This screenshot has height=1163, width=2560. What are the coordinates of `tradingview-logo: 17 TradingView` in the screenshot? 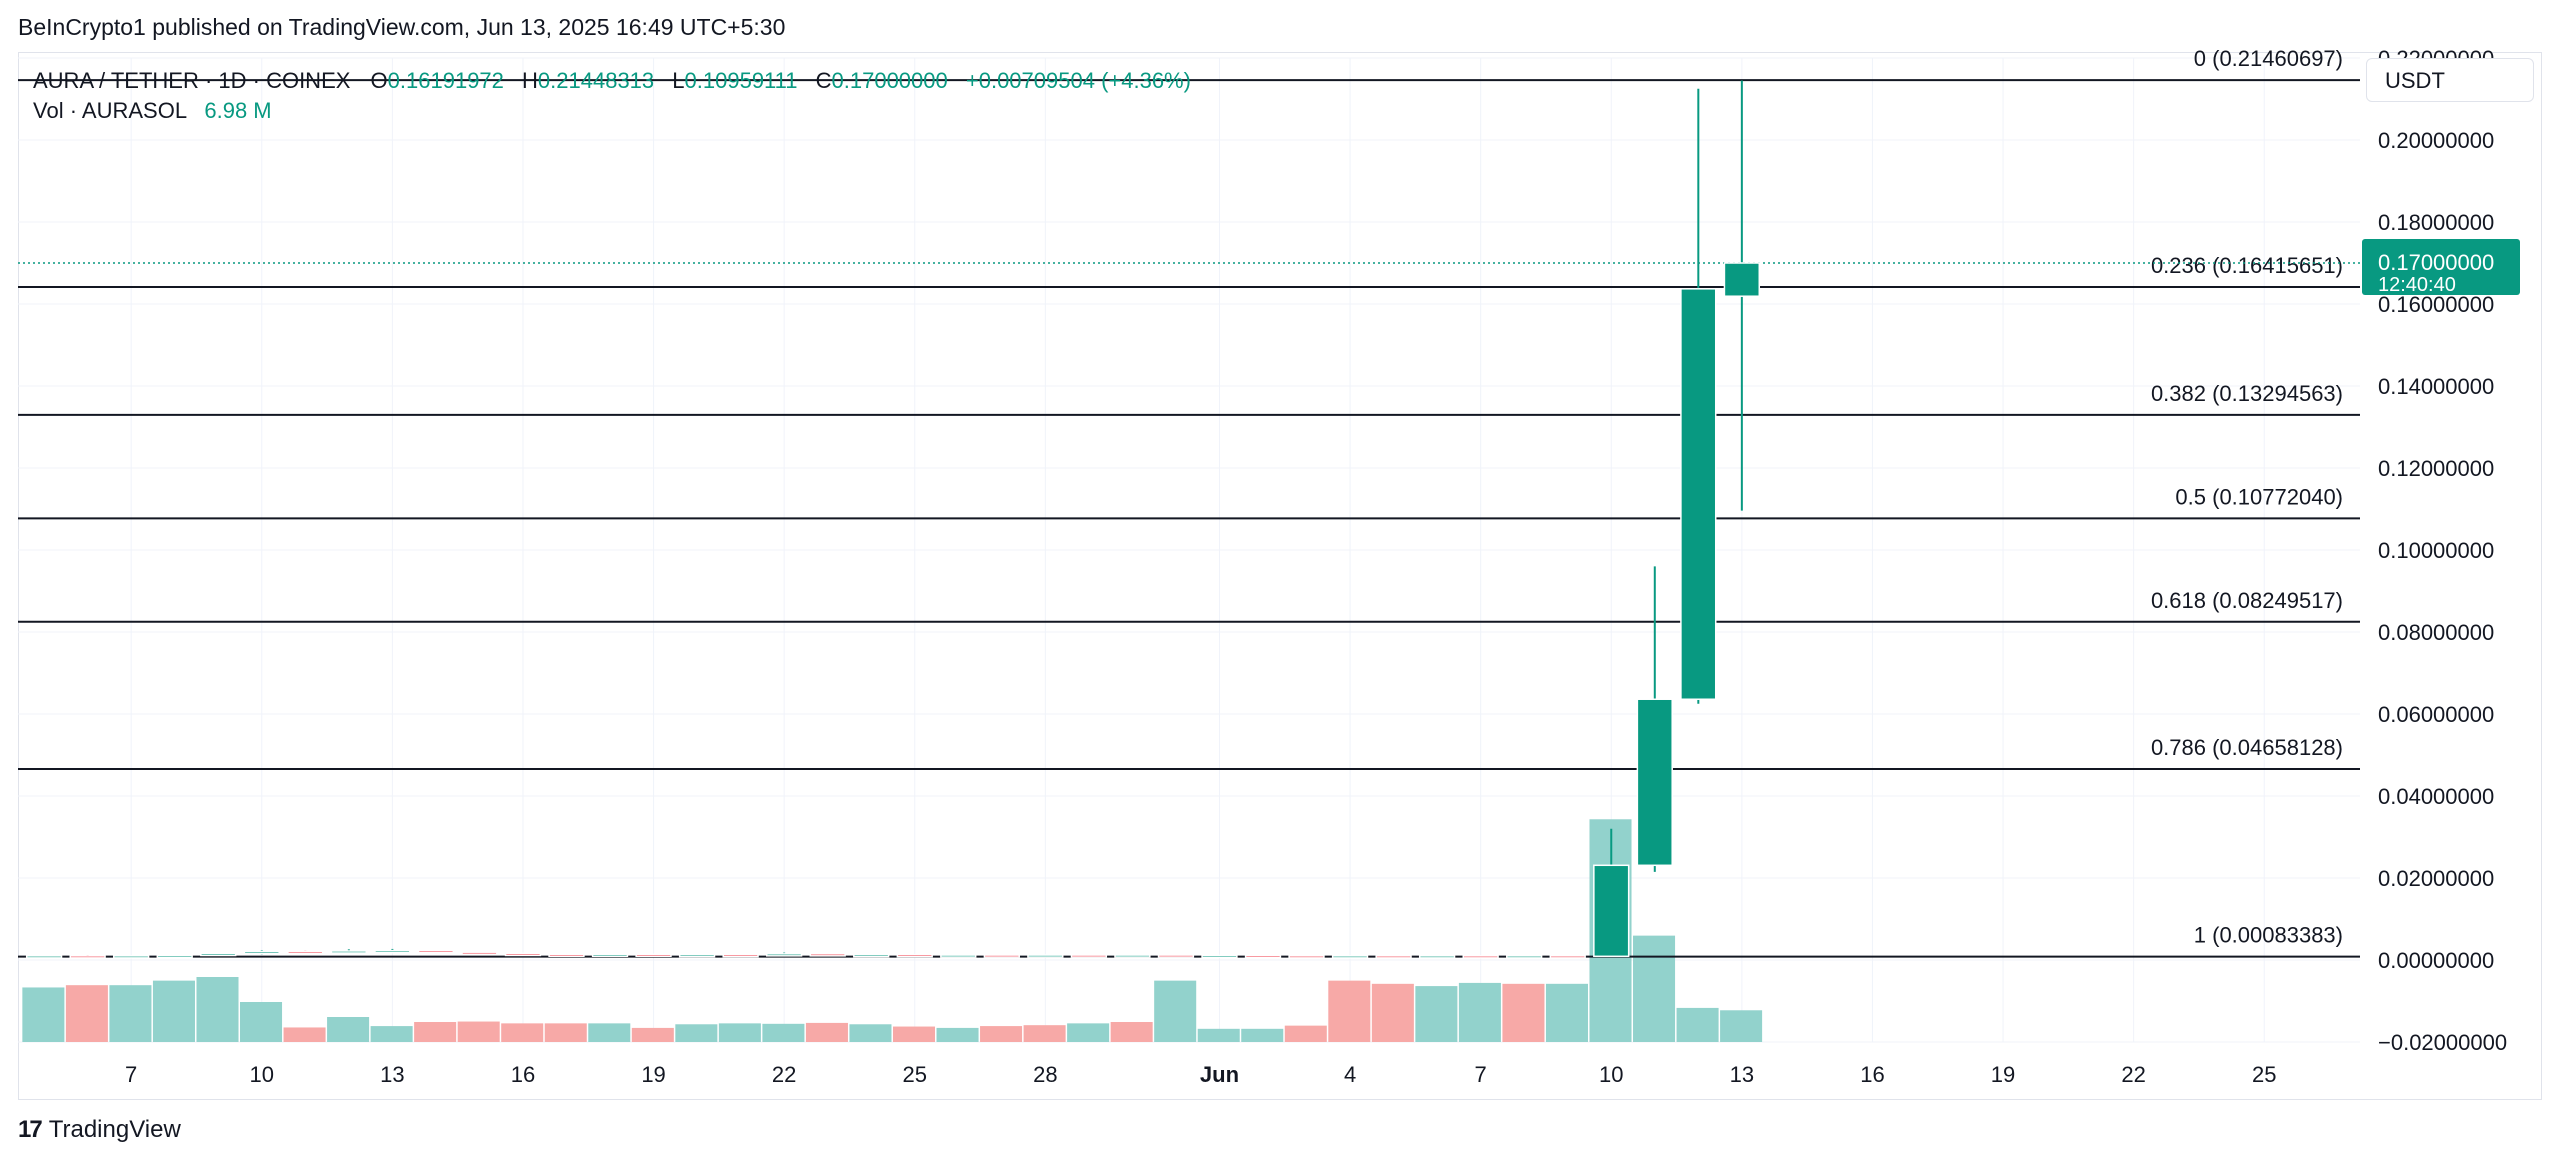 It's located at (99, 1130).